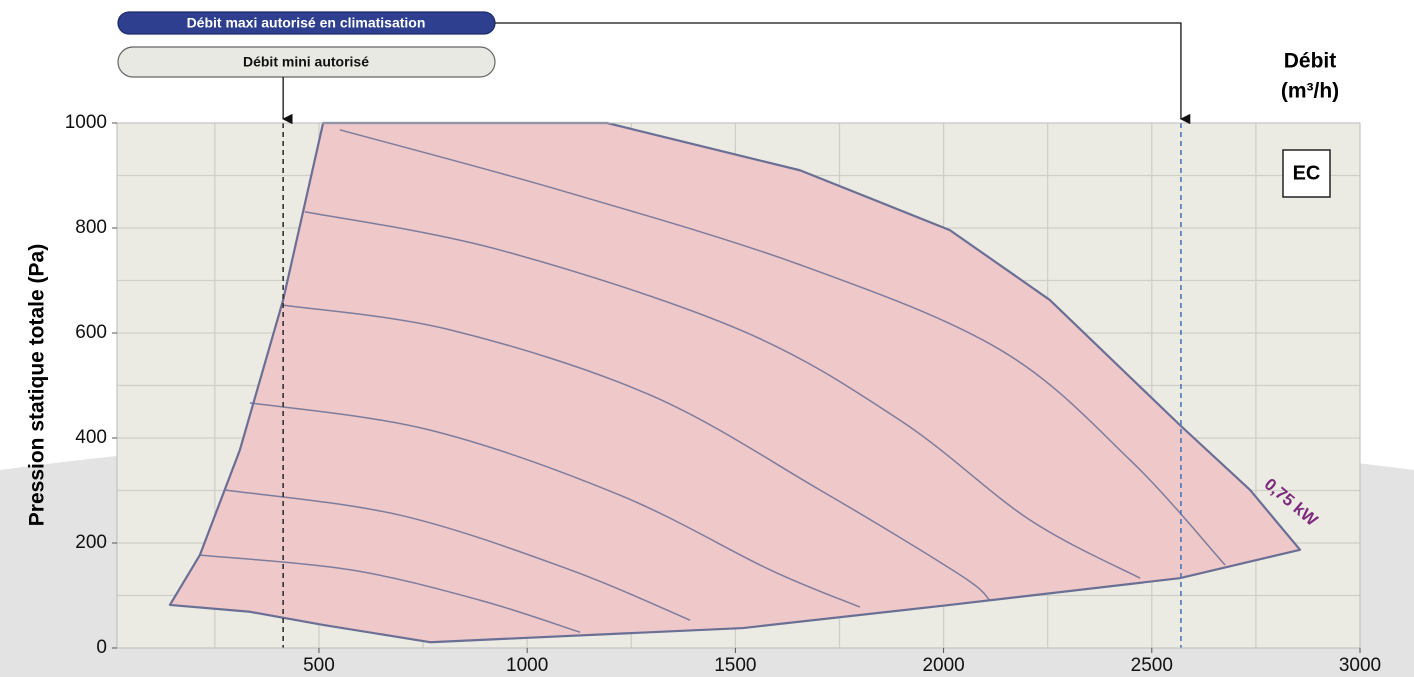 This screenshot has height=677, width=1414. What do you see at coordinates (735, 665) in the screenshot?
I see `x-tick-label: 1500` at bounding box center [735, 665].